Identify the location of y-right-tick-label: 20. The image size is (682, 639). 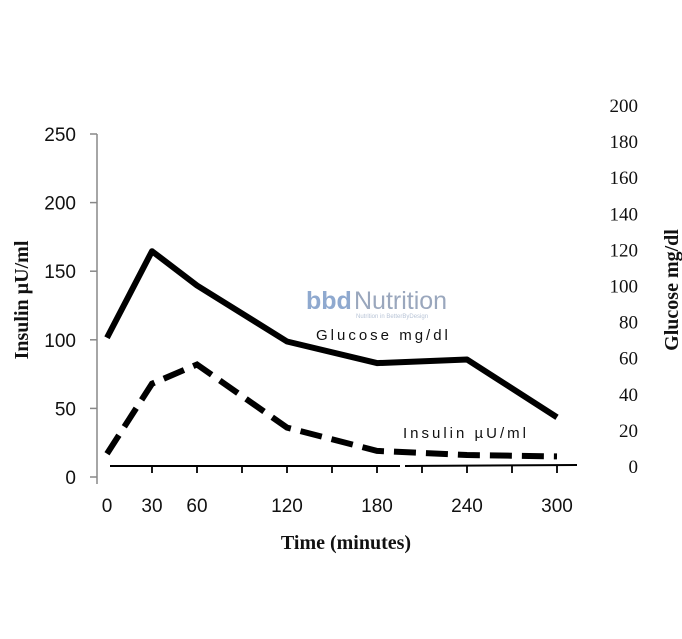
(628, 431).